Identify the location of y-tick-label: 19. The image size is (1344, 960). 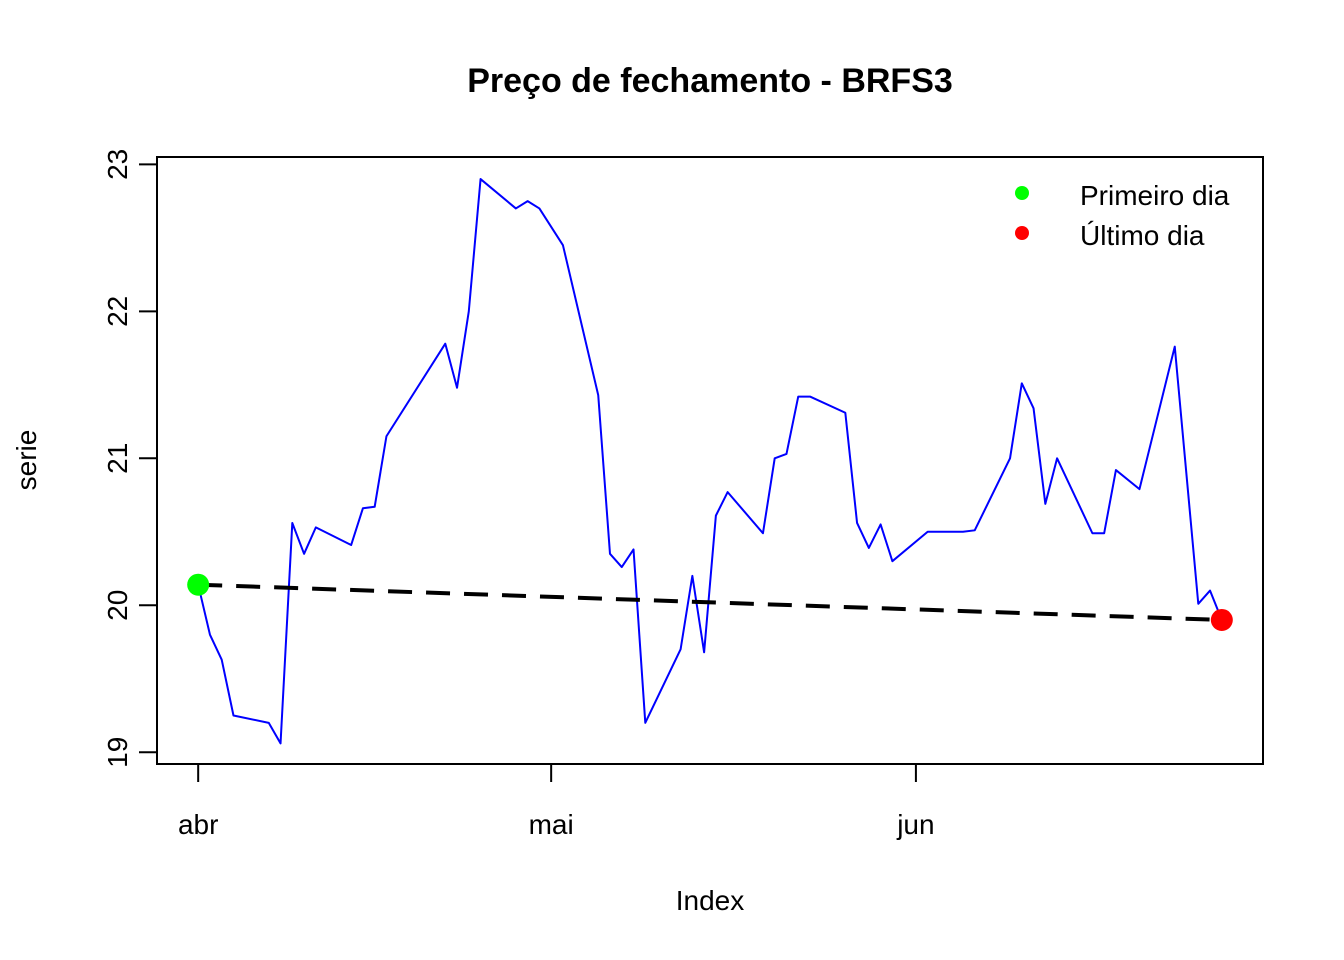
(117, 752).